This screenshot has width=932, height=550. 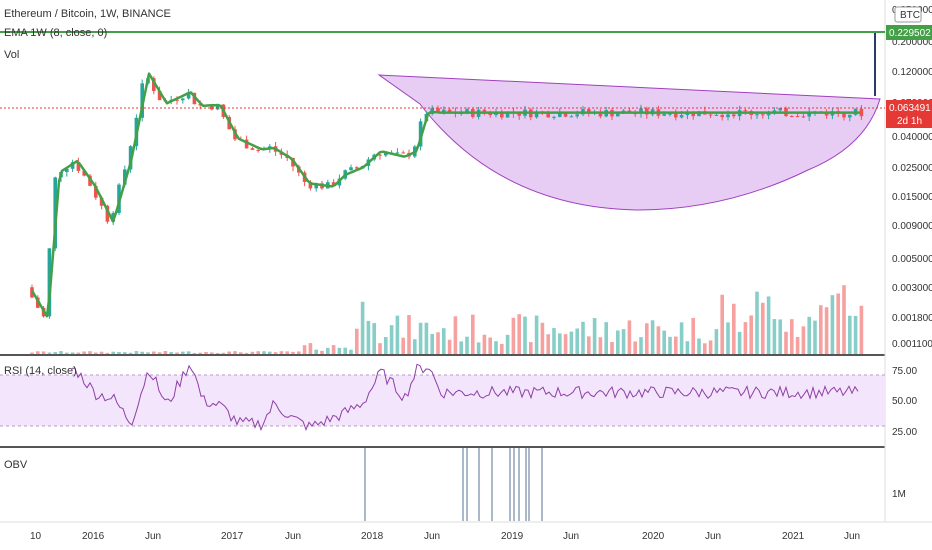 What do you see at coordinates (908, 14) in the screenshot?
I see `currency-badge` at bounding box center [908, 14].